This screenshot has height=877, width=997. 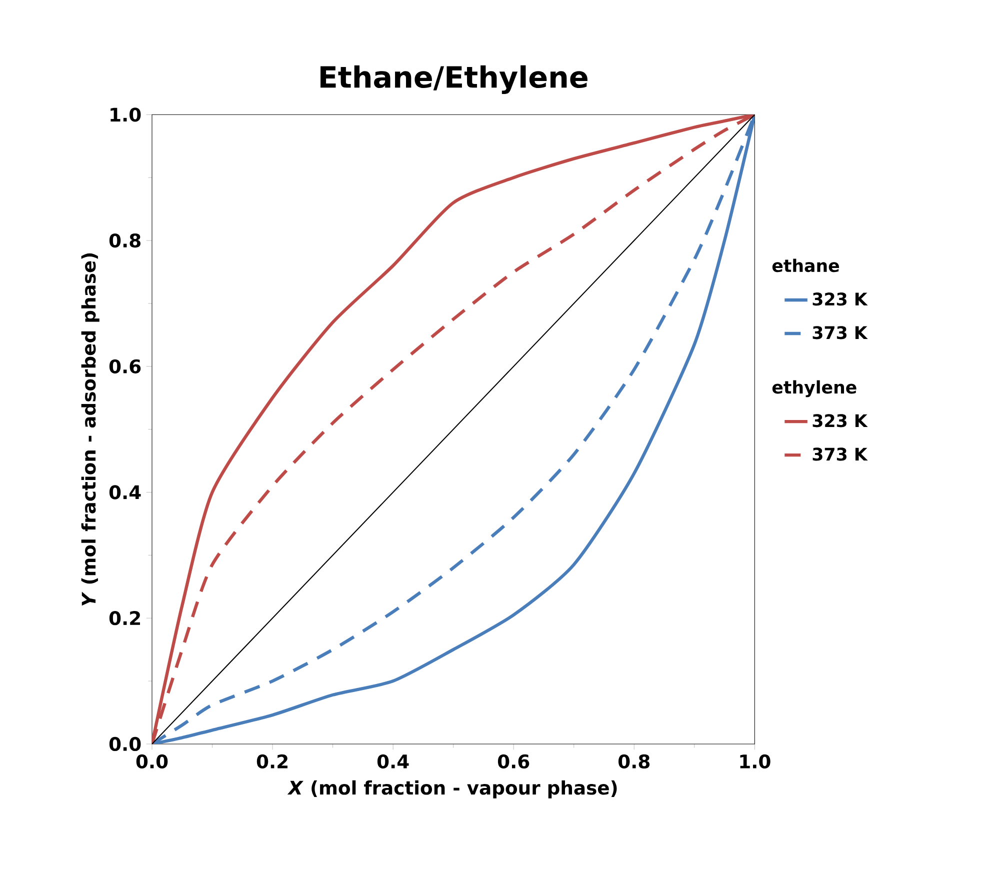 What do you see at coordinates (393, 761) in the screenshot?
I see `x-tick-label: 0.4` at bounding box center [393, 761].